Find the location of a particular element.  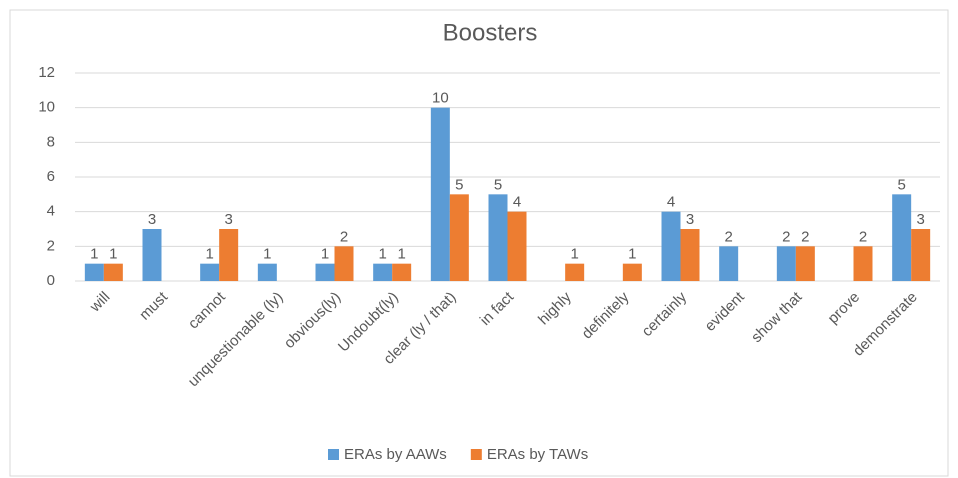

chart-title: Boosters is located at coordinates (490, 32).